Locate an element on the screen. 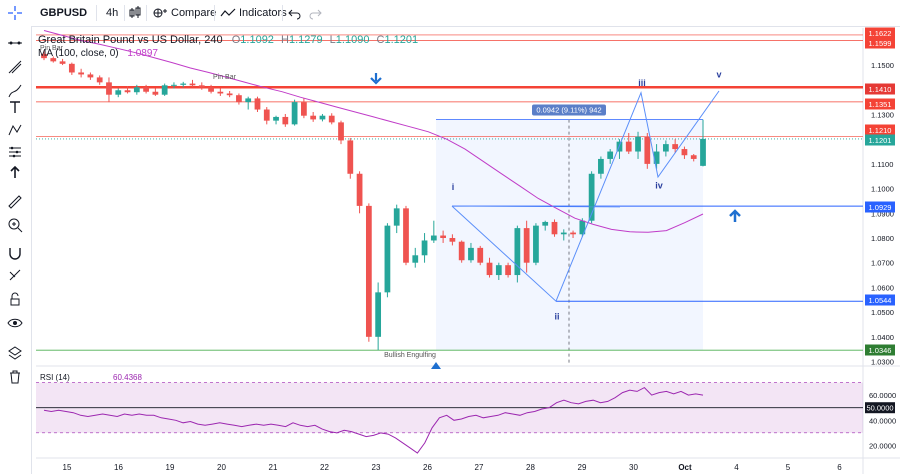  annotation-pin-bar: Pin Bar is located at coordinates (225, 77).